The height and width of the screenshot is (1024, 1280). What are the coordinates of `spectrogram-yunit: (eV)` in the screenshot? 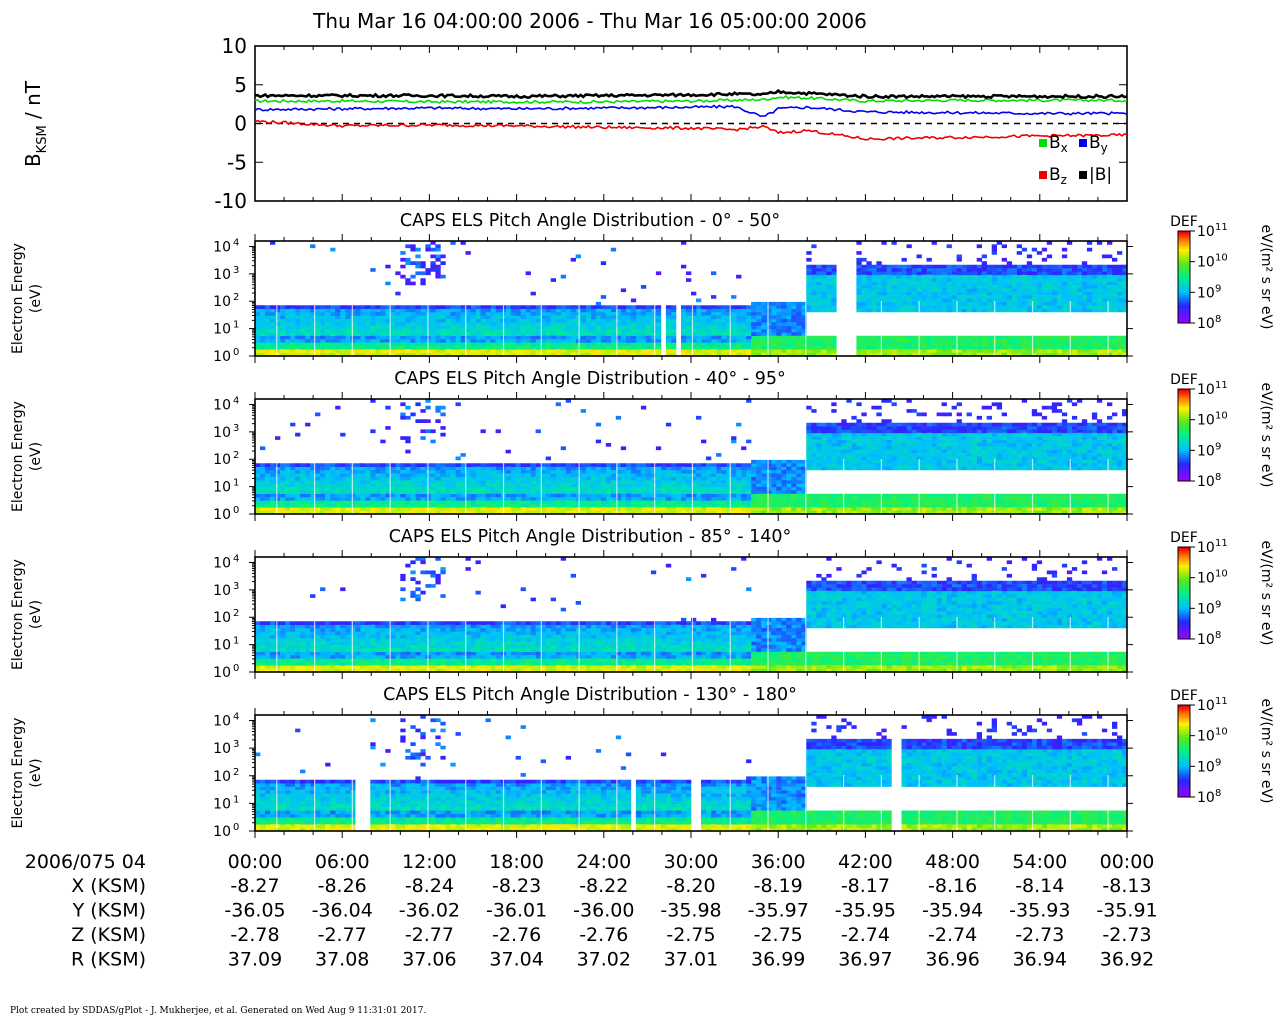 It's located at (36, 298).